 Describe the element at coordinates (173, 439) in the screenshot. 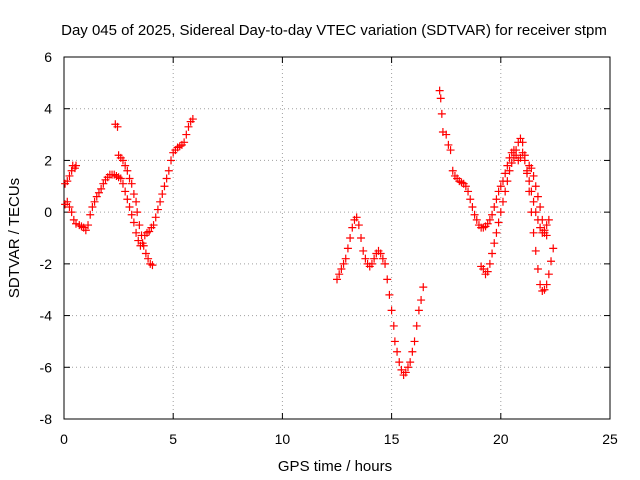

I see `x-tick-label: 5` at that location.